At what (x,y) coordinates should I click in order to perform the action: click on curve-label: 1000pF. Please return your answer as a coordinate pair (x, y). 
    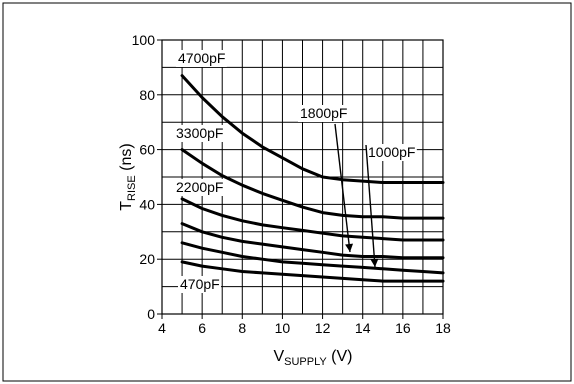
    Looking at the image, I should click on (391, 152).